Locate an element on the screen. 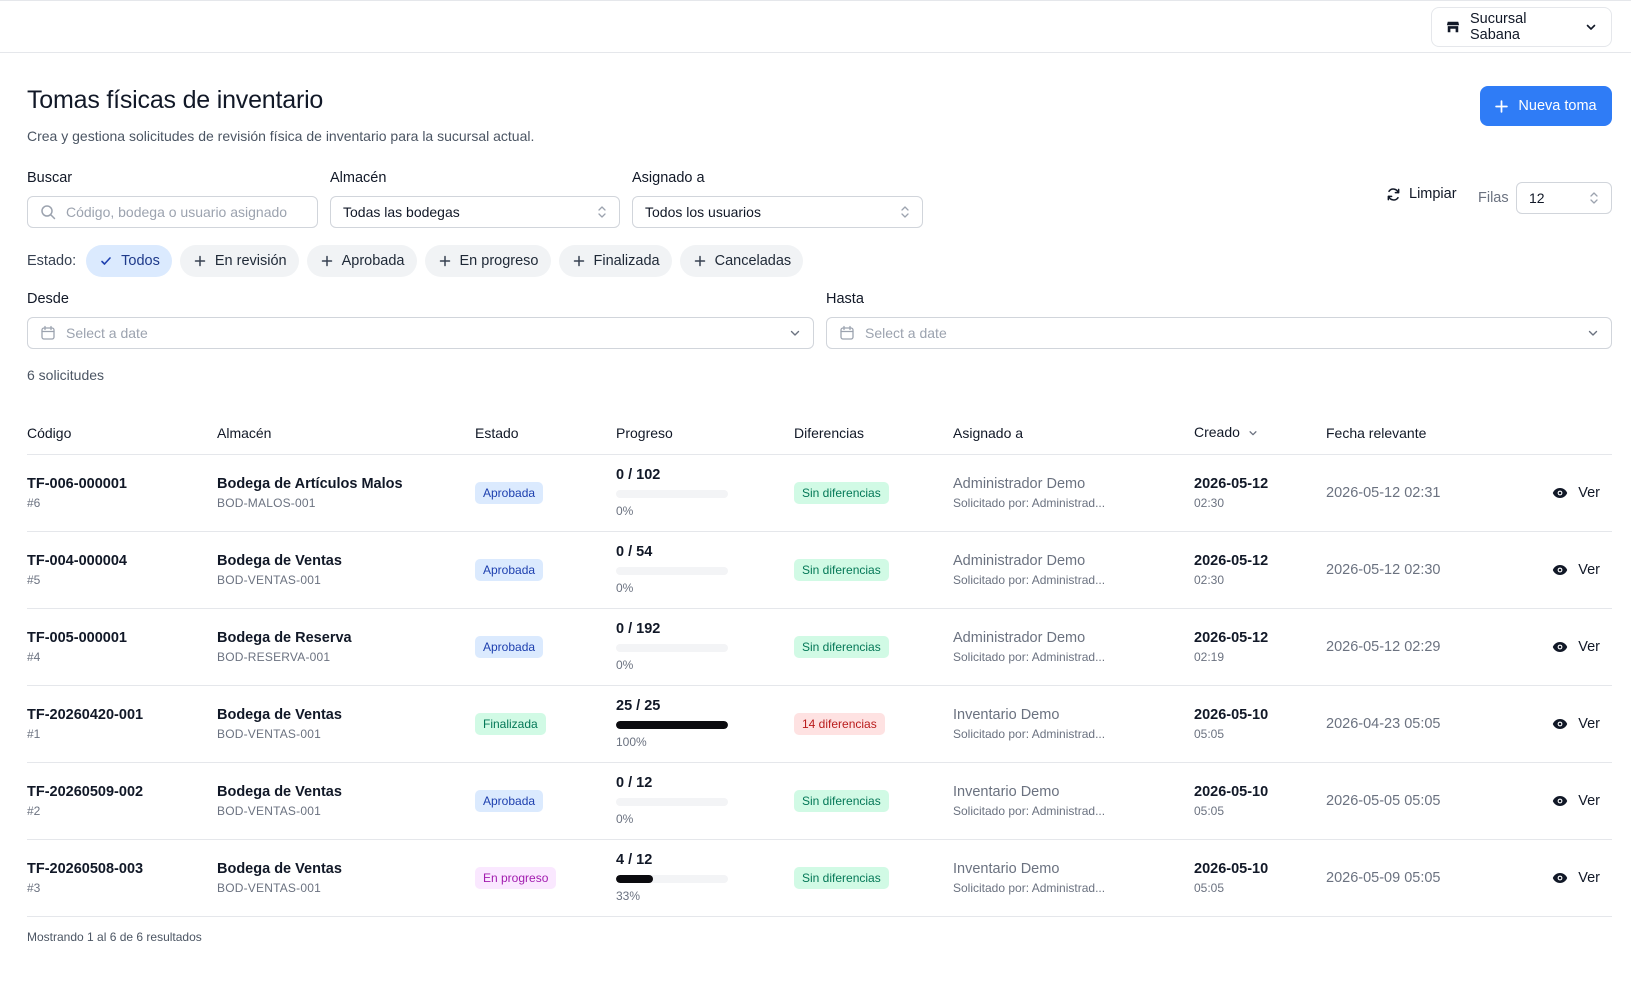  status-chip: Canceladas is located at coordinates (741, 261).